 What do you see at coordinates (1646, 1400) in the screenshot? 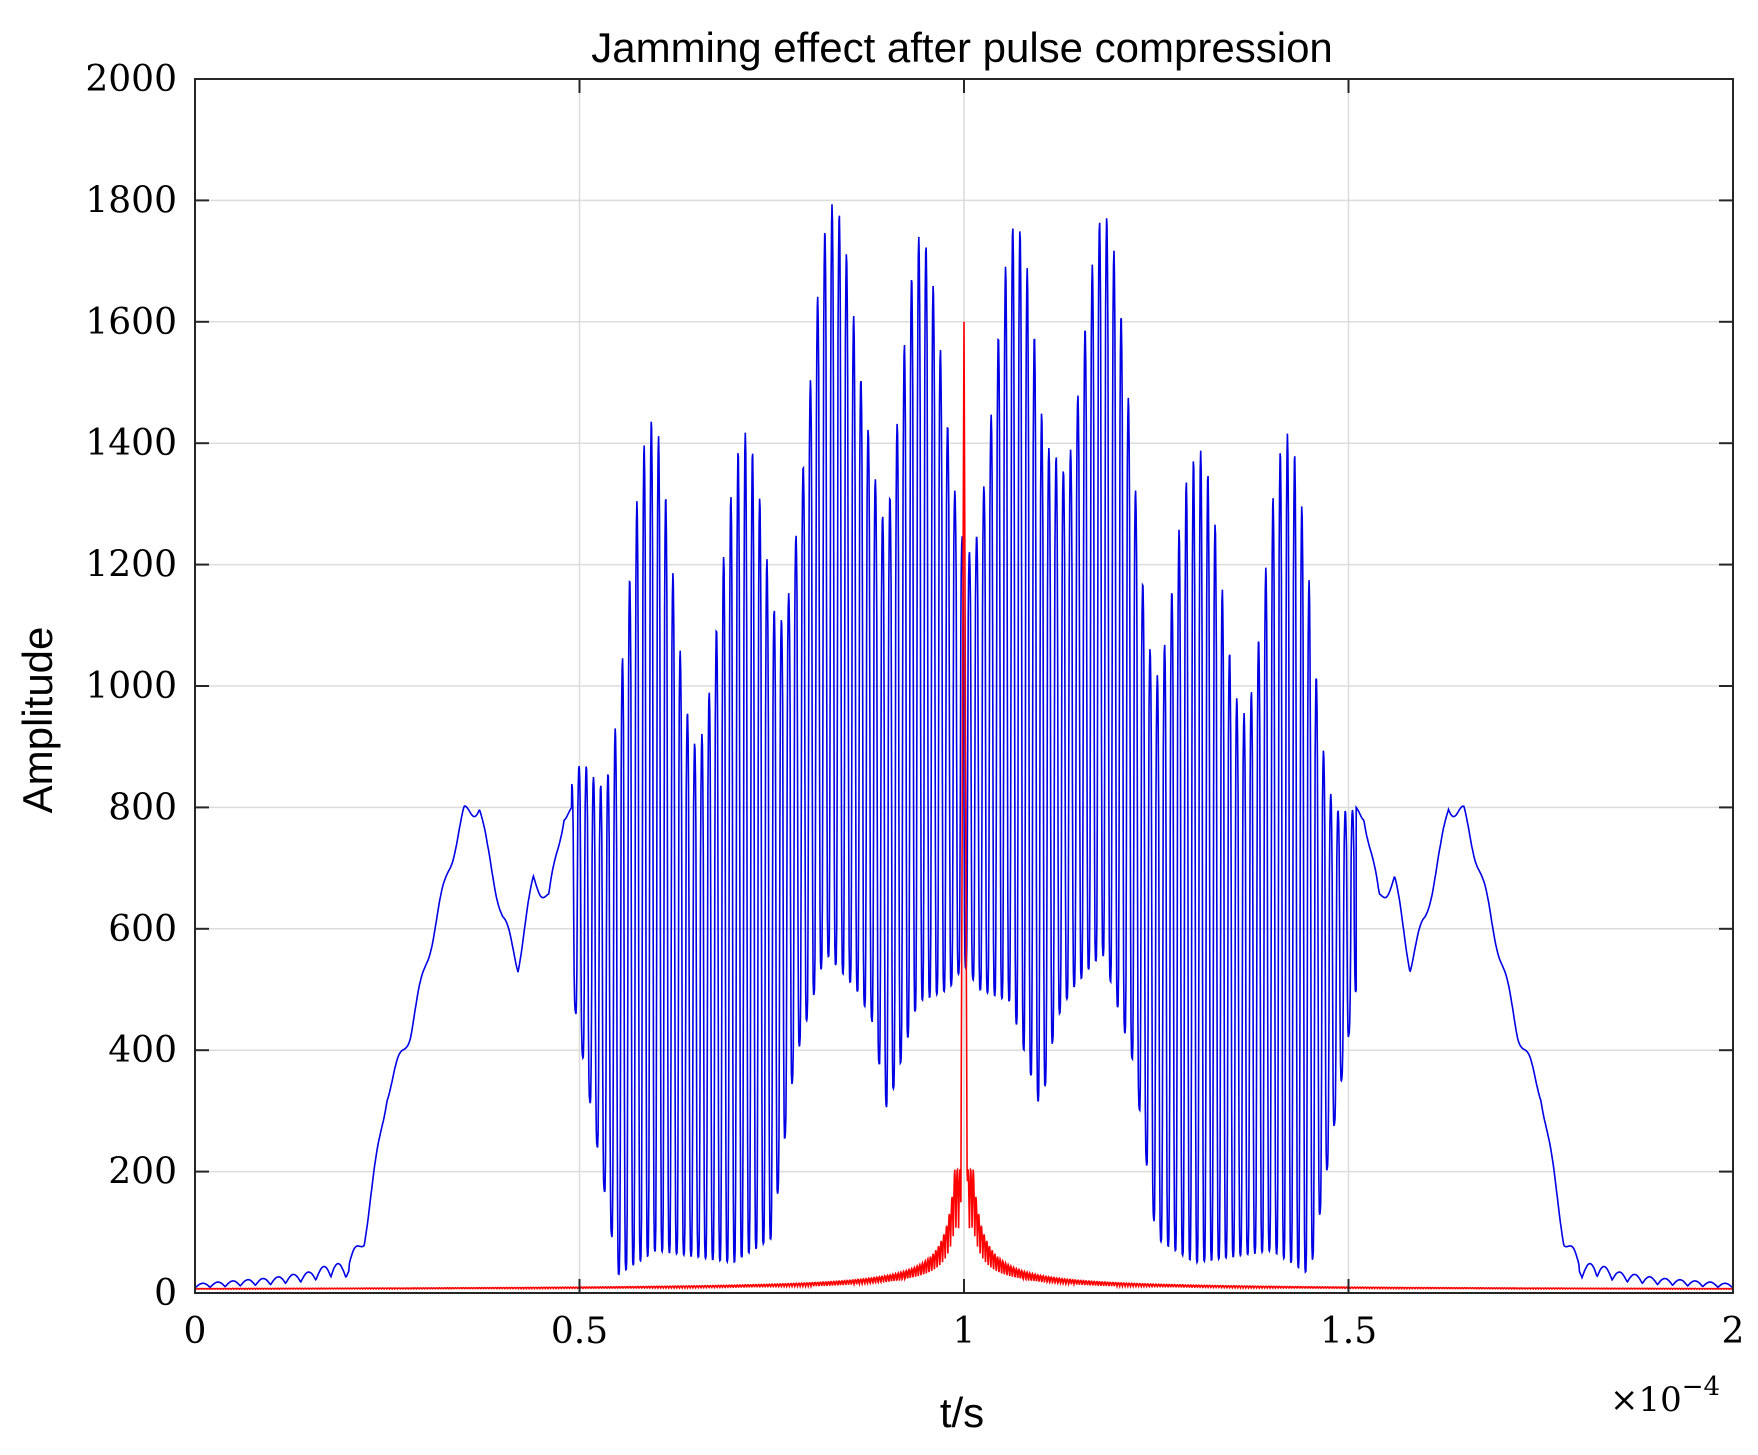
I see `x-axis-exponent-base: ×10` at bounding box center [1646, 1400].